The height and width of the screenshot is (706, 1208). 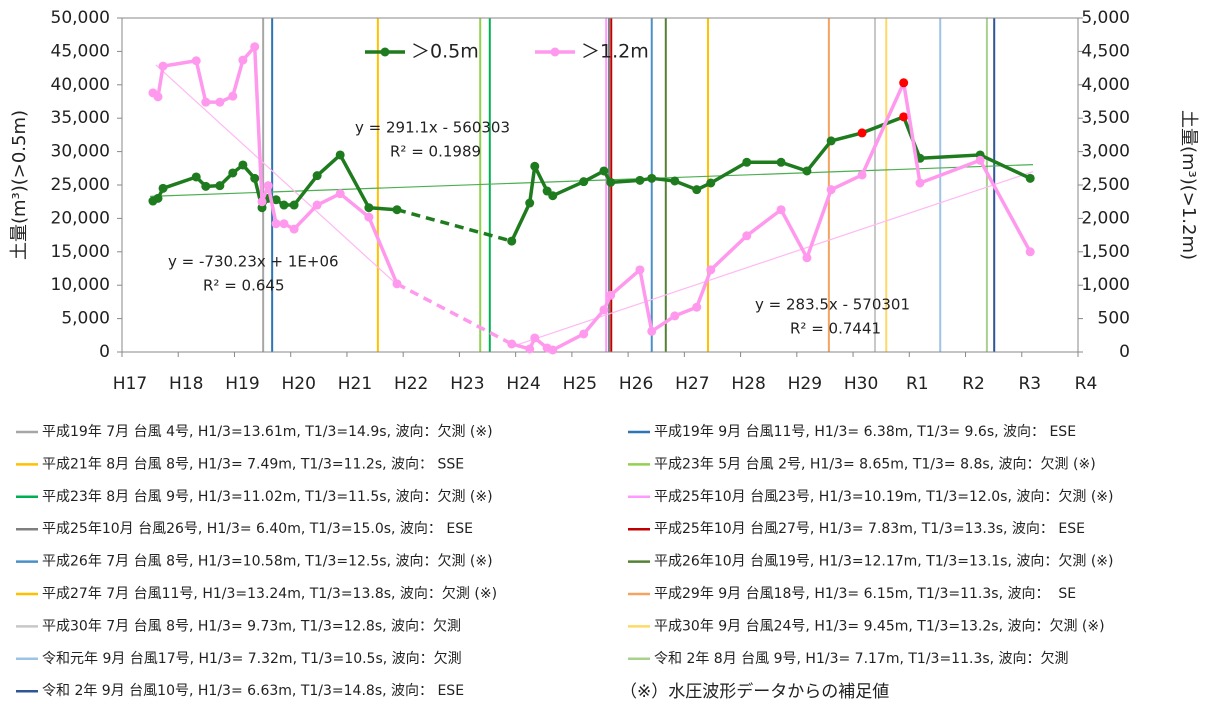 What do you see at coordinates (80, 185) in the screenshot?
I see `y-tick-label: 25,000` at bounding box center [80, 185].